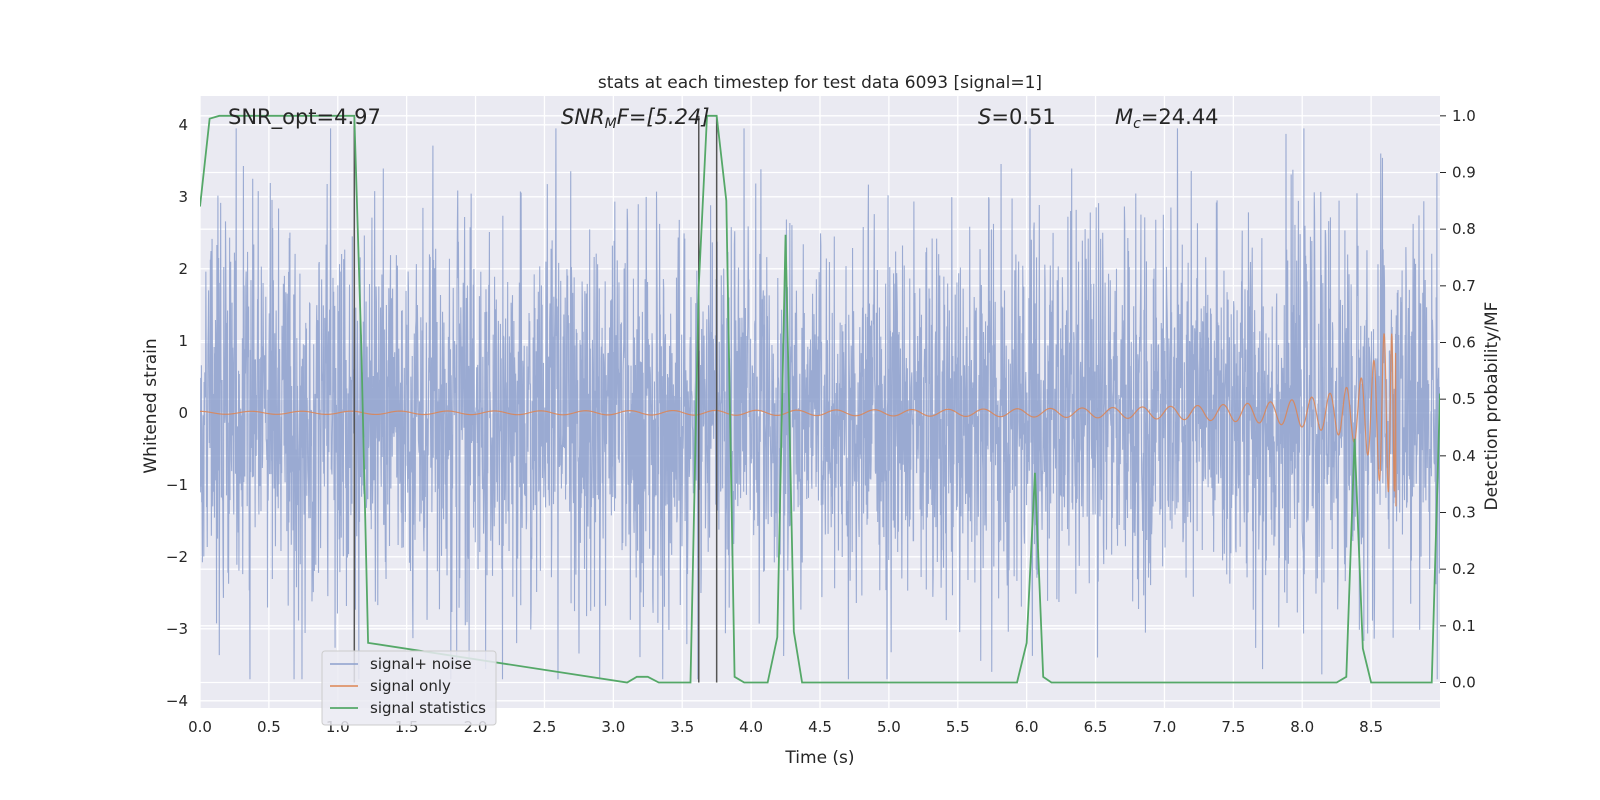 This screenshot has height=800, width=1600. I want to click on right-y-tick-labels: 1.0 0.9 0.8 0.7 0.6 0.5 0.4 0.3 0.2 0.1 0.0, so click(1458, 399).